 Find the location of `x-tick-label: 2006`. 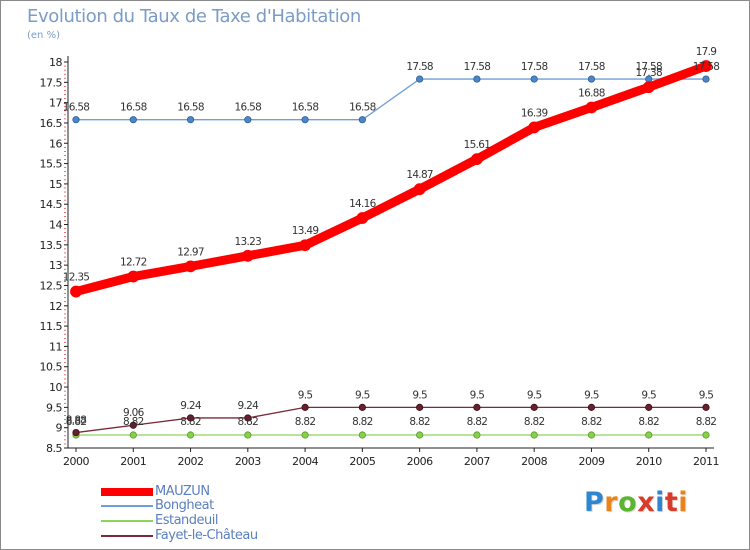

x-tick-label: 2006 is located at coordinates (420, 461).